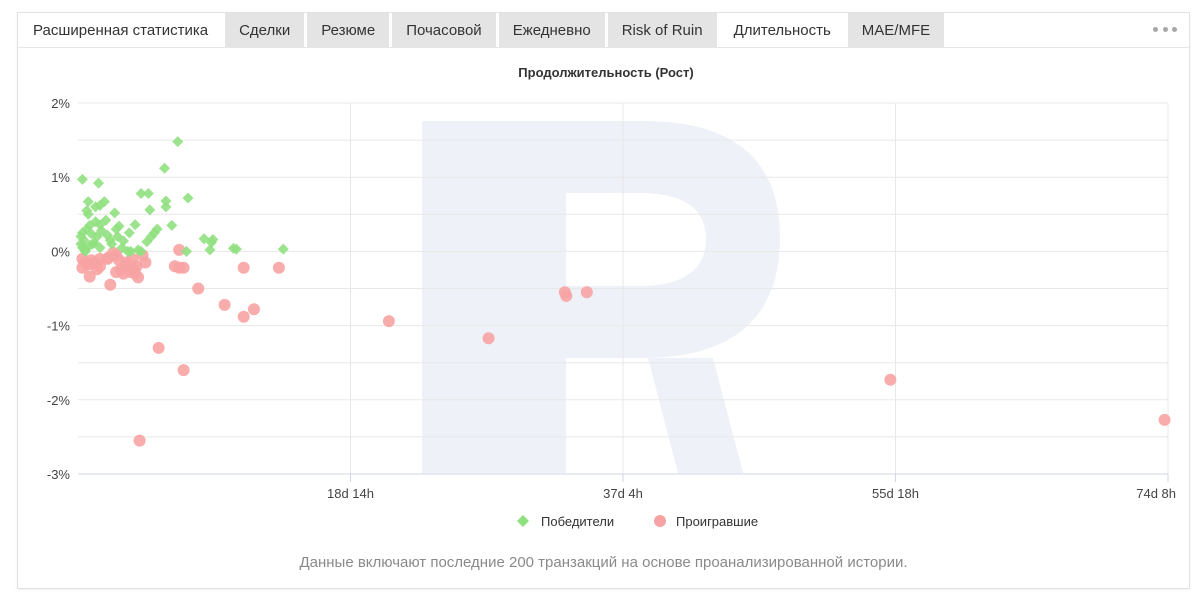 The width and height of the screenshot is (1200, 598). I want to click on more-horizontal-icon, so click(1165, 29).